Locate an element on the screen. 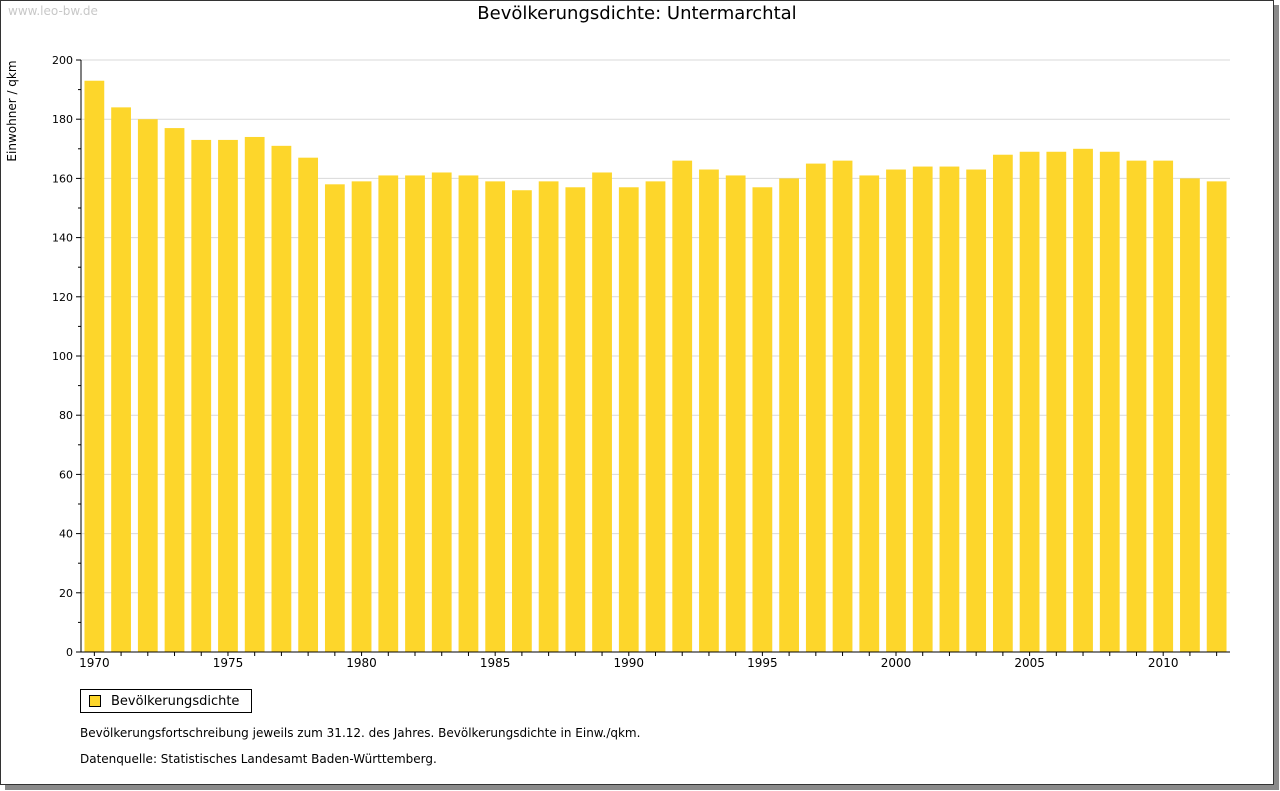 The image size is (1280, 791). y-tick-label: 60 is located at coordinates (66, 474).